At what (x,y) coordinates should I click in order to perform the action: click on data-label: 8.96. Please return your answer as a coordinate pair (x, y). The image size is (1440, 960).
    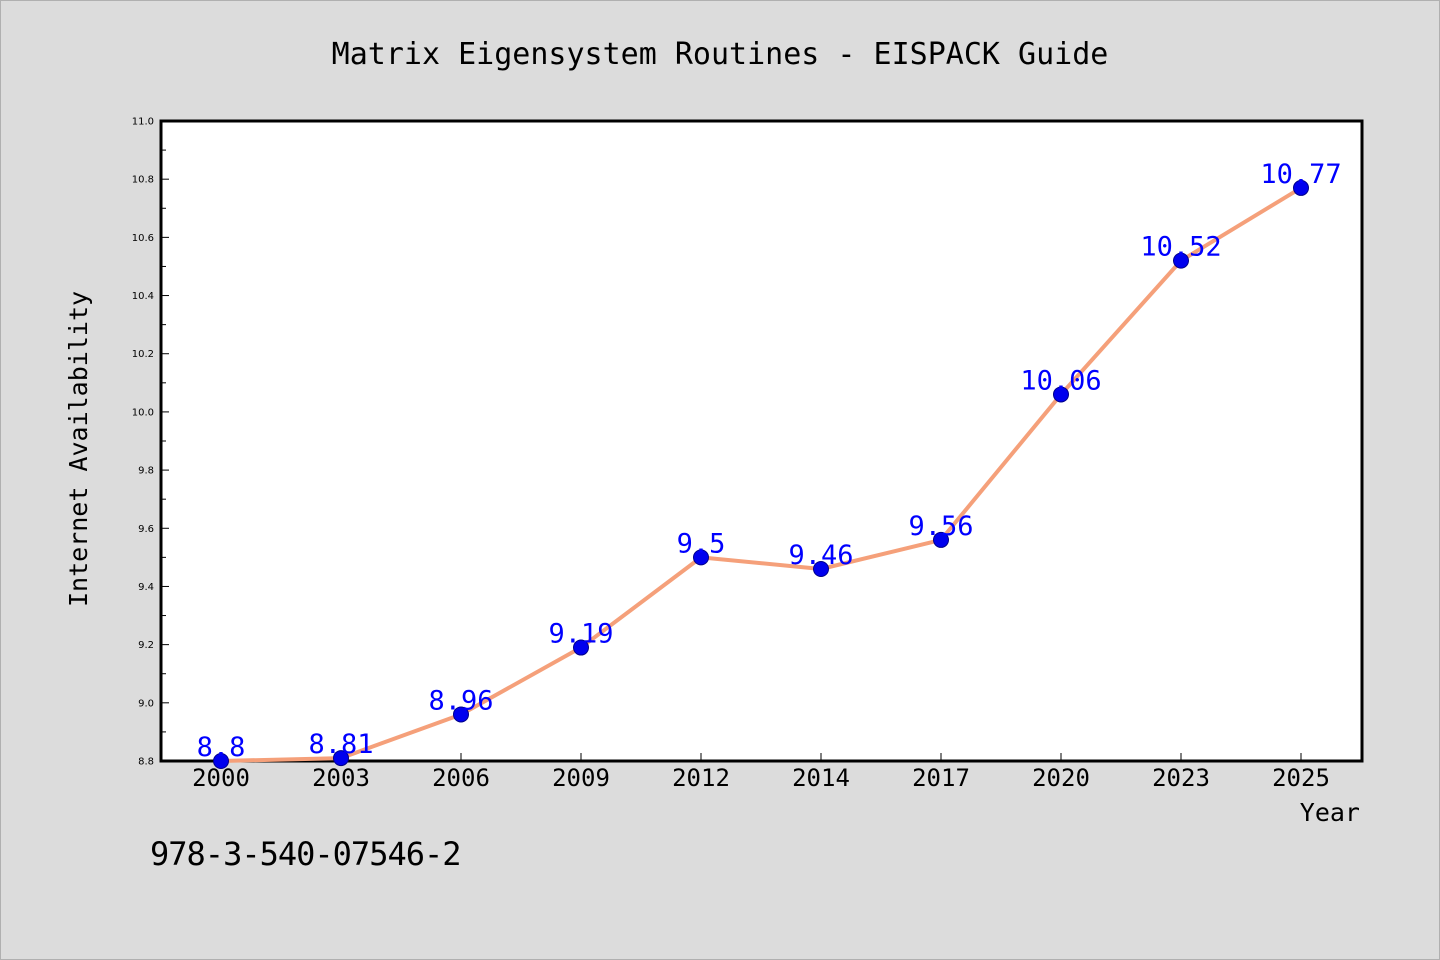
    Looking at the image, I should click on (460, 700).